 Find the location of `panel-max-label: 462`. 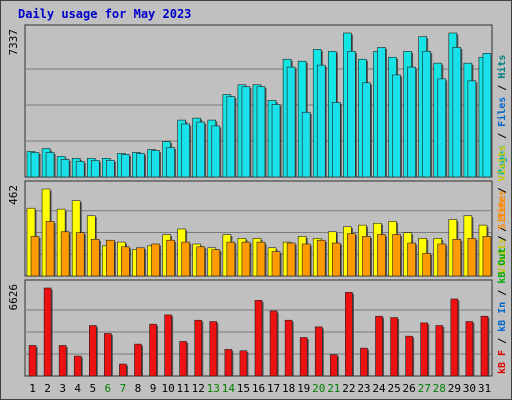

panel-max-label: 462 is located at coordinates (13, 195).